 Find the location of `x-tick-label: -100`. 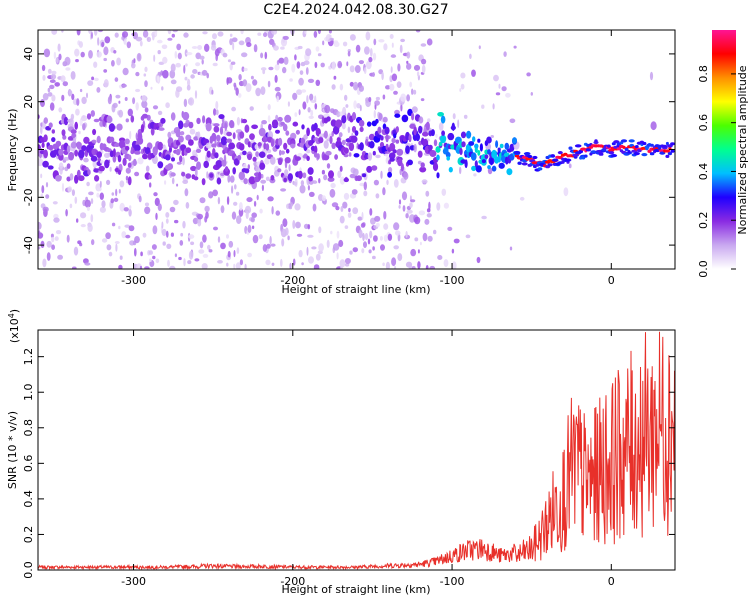

x-tick-label: -100 is located at coordinates (452, 280).